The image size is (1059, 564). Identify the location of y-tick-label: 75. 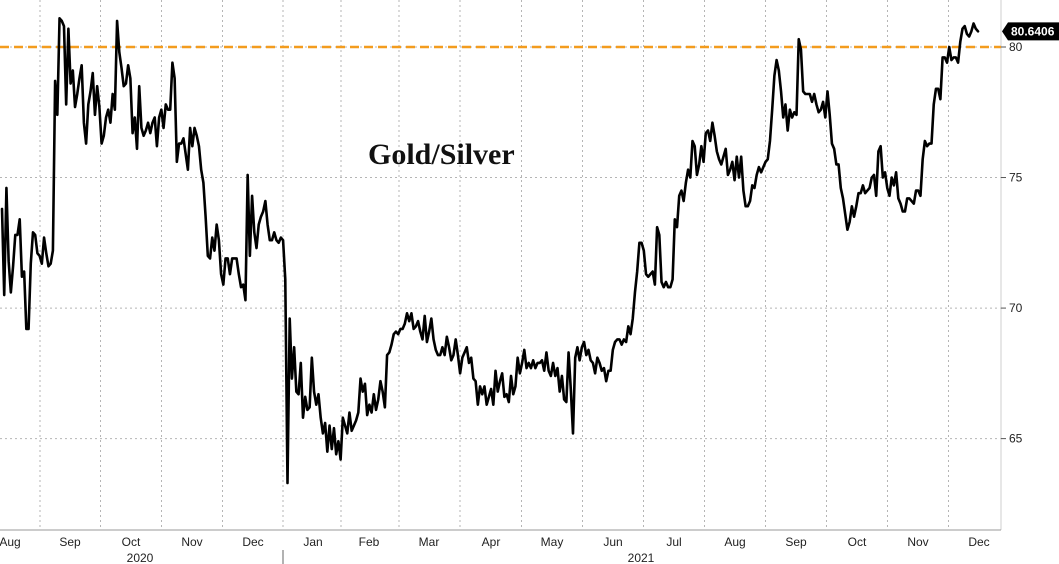
(1016, 178).